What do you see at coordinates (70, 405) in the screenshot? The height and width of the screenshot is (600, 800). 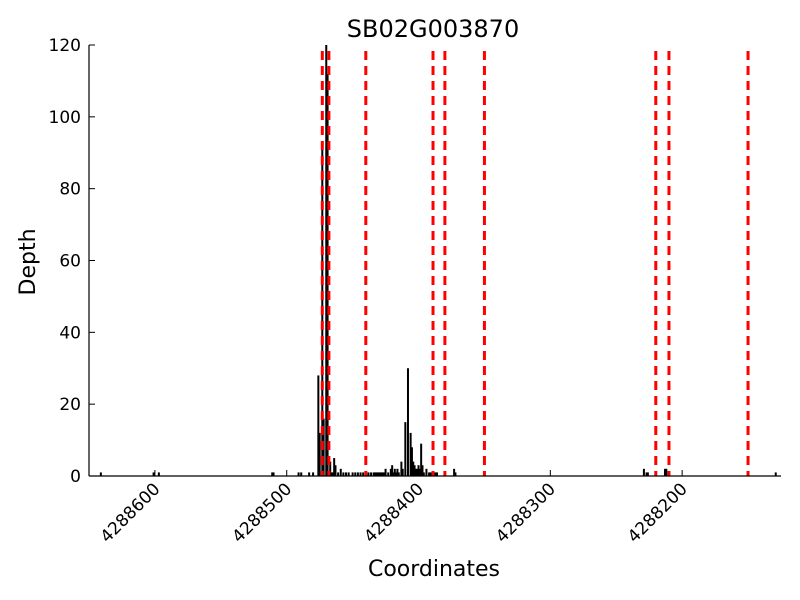 I see `y-tick-label: 20` at bounding box center [70, 405].